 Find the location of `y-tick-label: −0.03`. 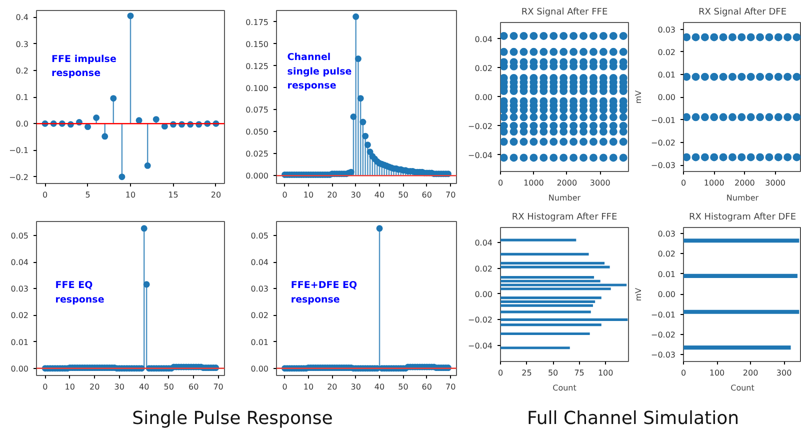

y-tick-label: −0.03 is located at coordinates (663, 355).